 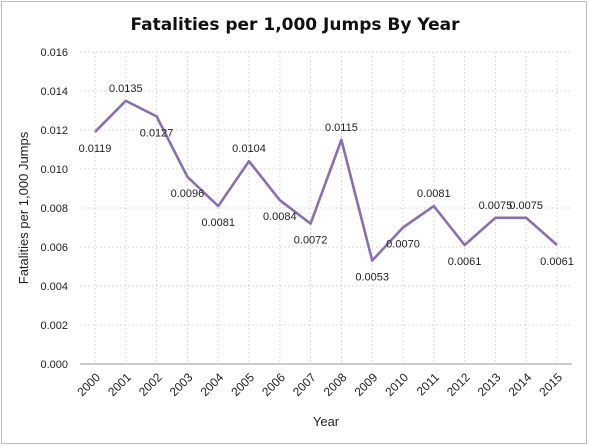 What do you see at coordinates (54, 326) in the screenshot?
I see `y-tick-label: 0.002` at bounding box center [54, 326].